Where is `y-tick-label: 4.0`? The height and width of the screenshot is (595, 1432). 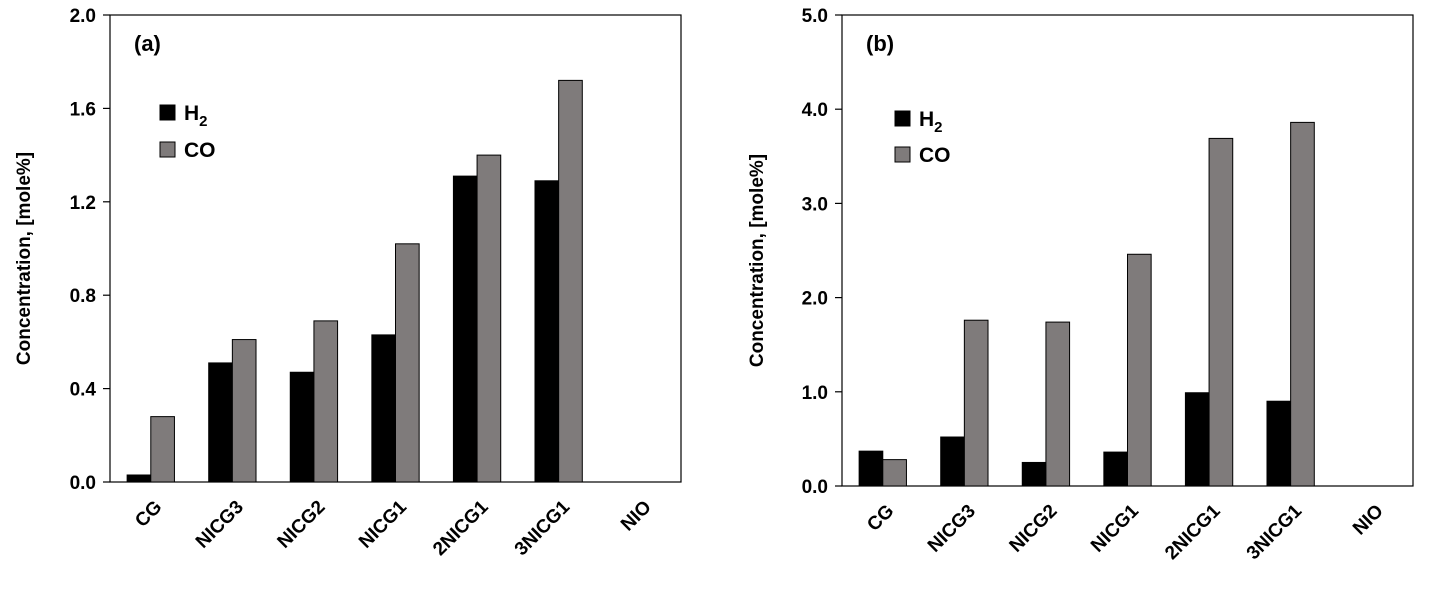
y-tick-label: 4.0 is located at coordinates (815, 110).